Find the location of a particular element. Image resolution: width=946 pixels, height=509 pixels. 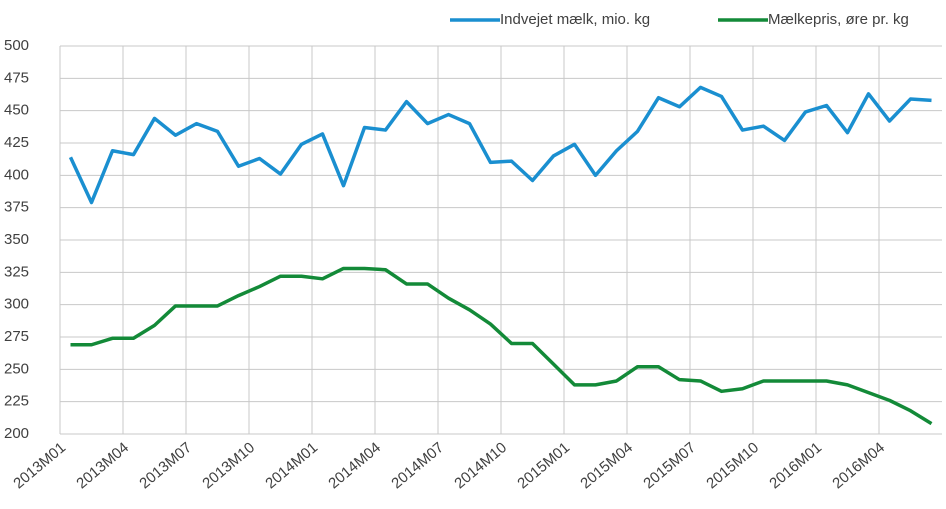

x-tick-label: 2013M01 is located at coordinates (39, 465).